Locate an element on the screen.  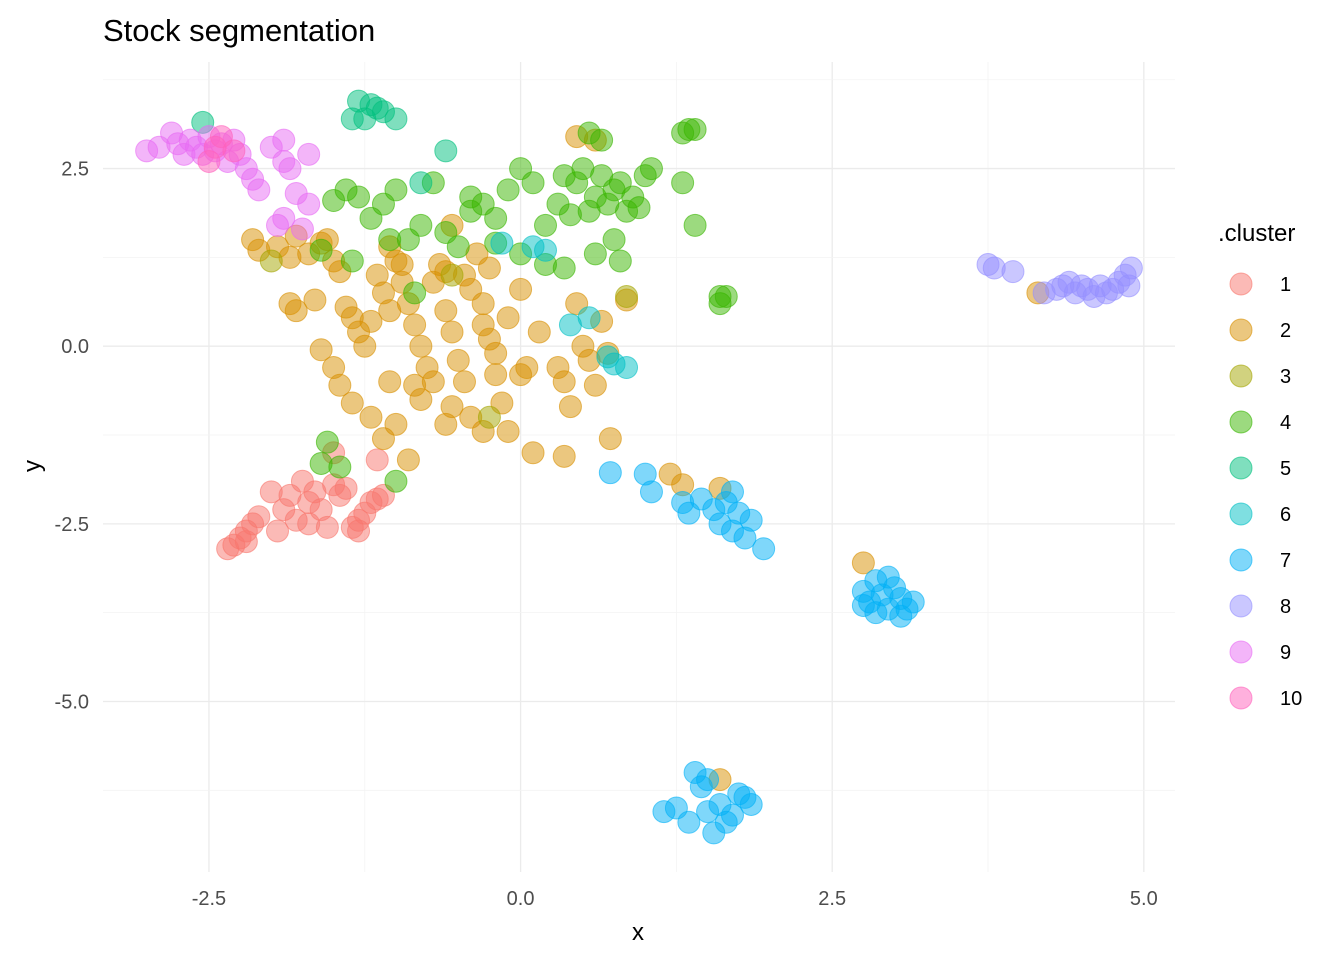
legend-label-10: 10 is located at coordinates (1291, 699).